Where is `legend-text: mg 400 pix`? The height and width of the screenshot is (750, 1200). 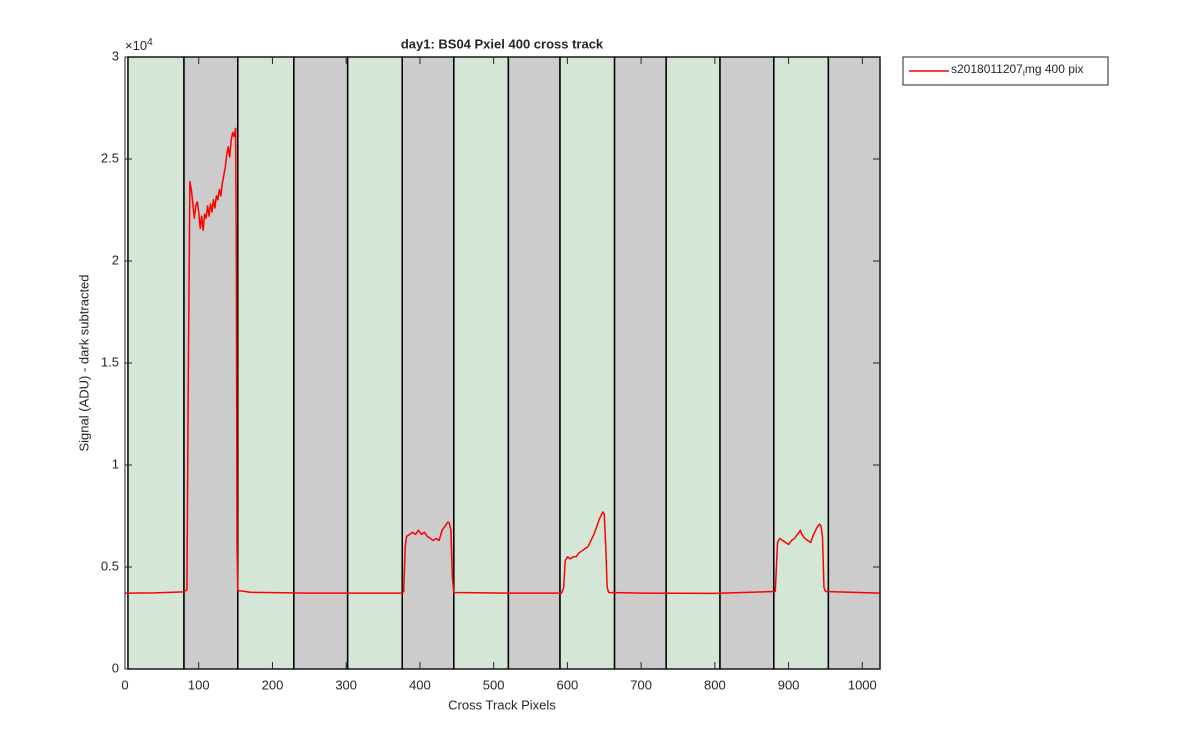 legend-text: mg 400 pix is located at coordinates (1054, 69).